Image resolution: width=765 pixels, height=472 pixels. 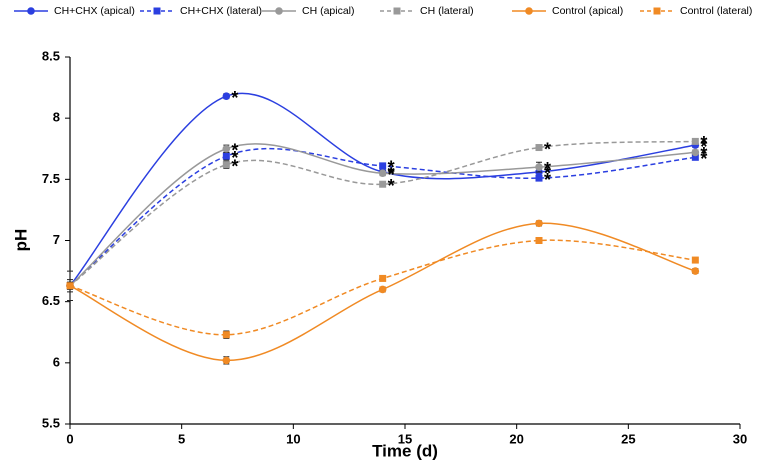 What do you see at coordinates (51, 178) in the screenshot?
I see `y-tick-label: 7.5` at bounding box center [51, 178].